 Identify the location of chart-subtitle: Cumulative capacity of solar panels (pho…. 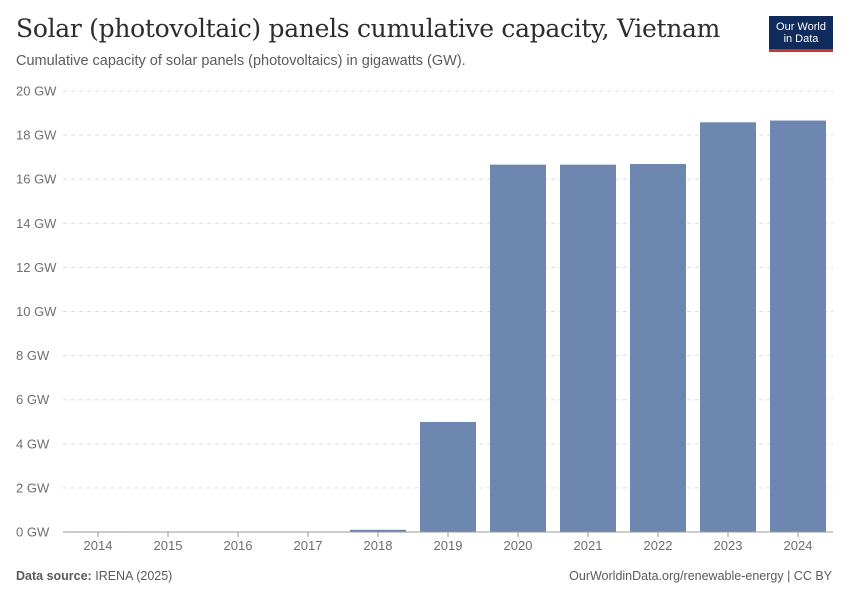
(241, 61).